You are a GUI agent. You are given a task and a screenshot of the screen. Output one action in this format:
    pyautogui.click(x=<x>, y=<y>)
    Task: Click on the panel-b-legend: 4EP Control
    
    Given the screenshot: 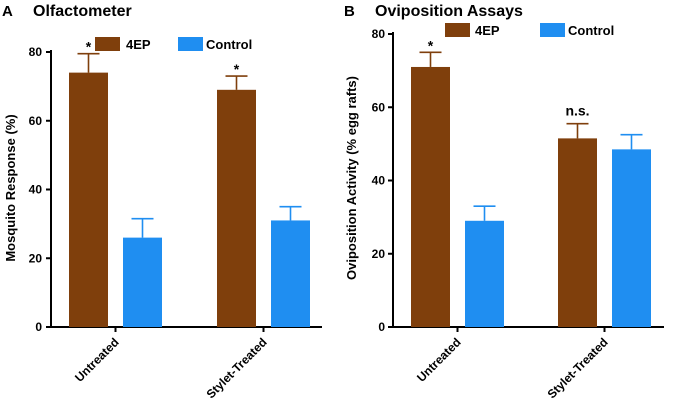 What is the action you would take?
    pyautogui.click(x=529, y=30)
    